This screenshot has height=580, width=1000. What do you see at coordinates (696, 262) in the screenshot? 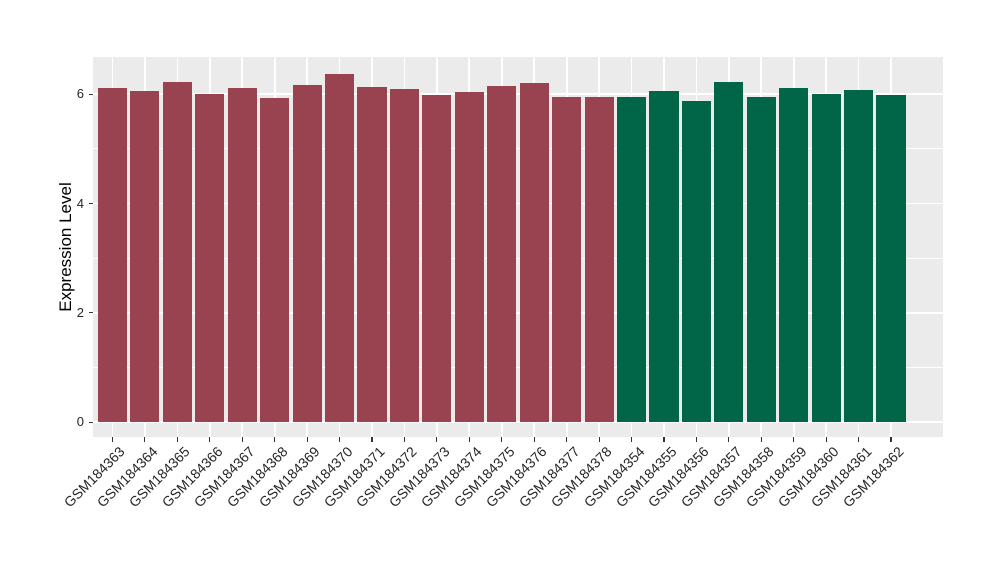
I see `bar-GSM184356` at bounding box center [696, 262].